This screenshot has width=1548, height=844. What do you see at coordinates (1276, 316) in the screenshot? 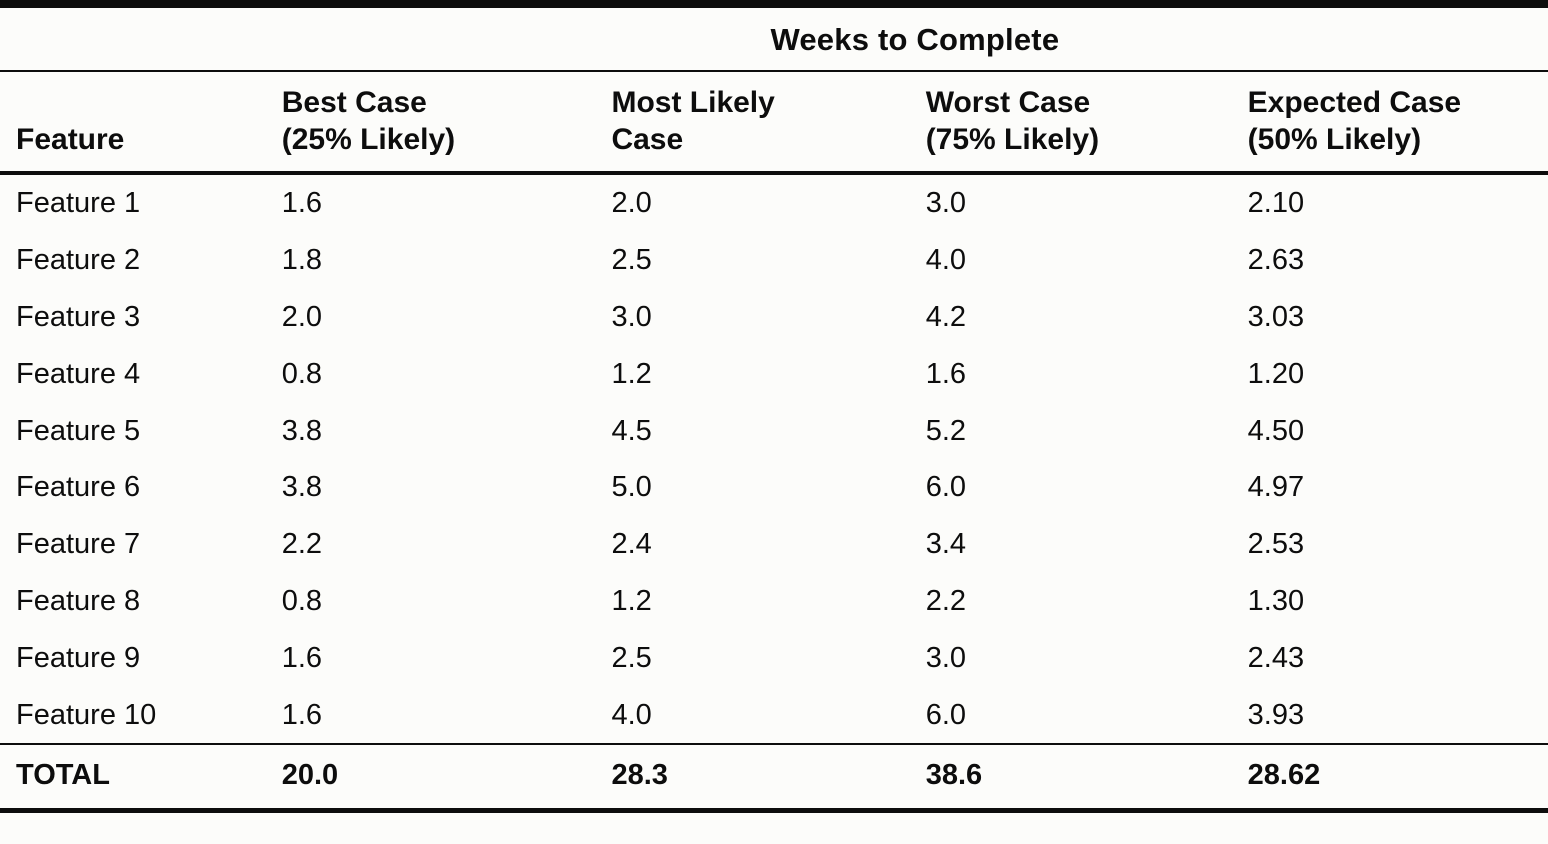
I see `expected-case-cell: 3.03` at bounding box center [1276, 316].